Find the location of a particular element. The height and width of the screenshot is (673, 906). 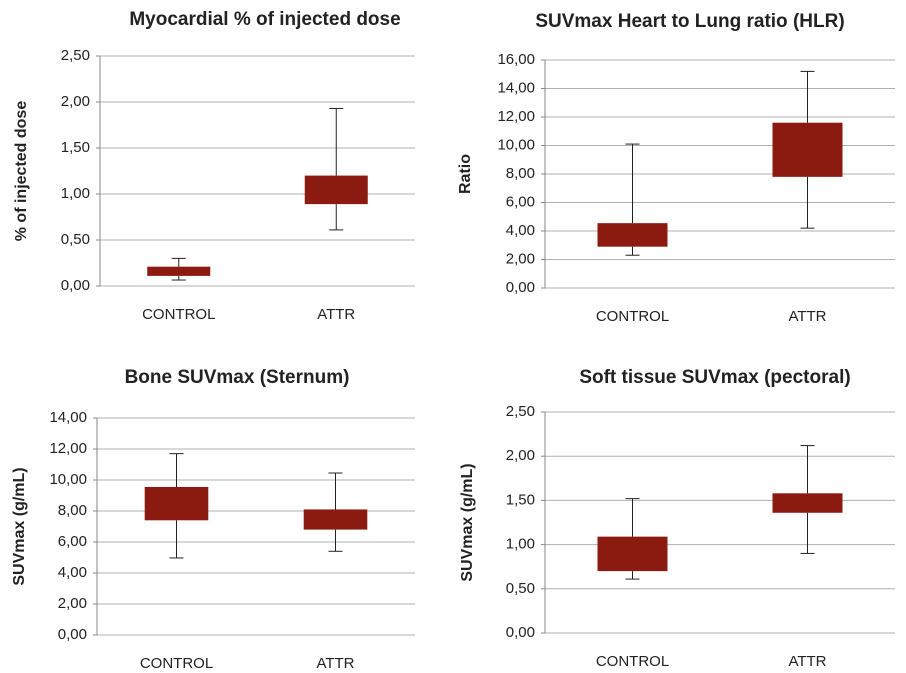

y-axis-label: Ratio is located at coordinates (465, 174).